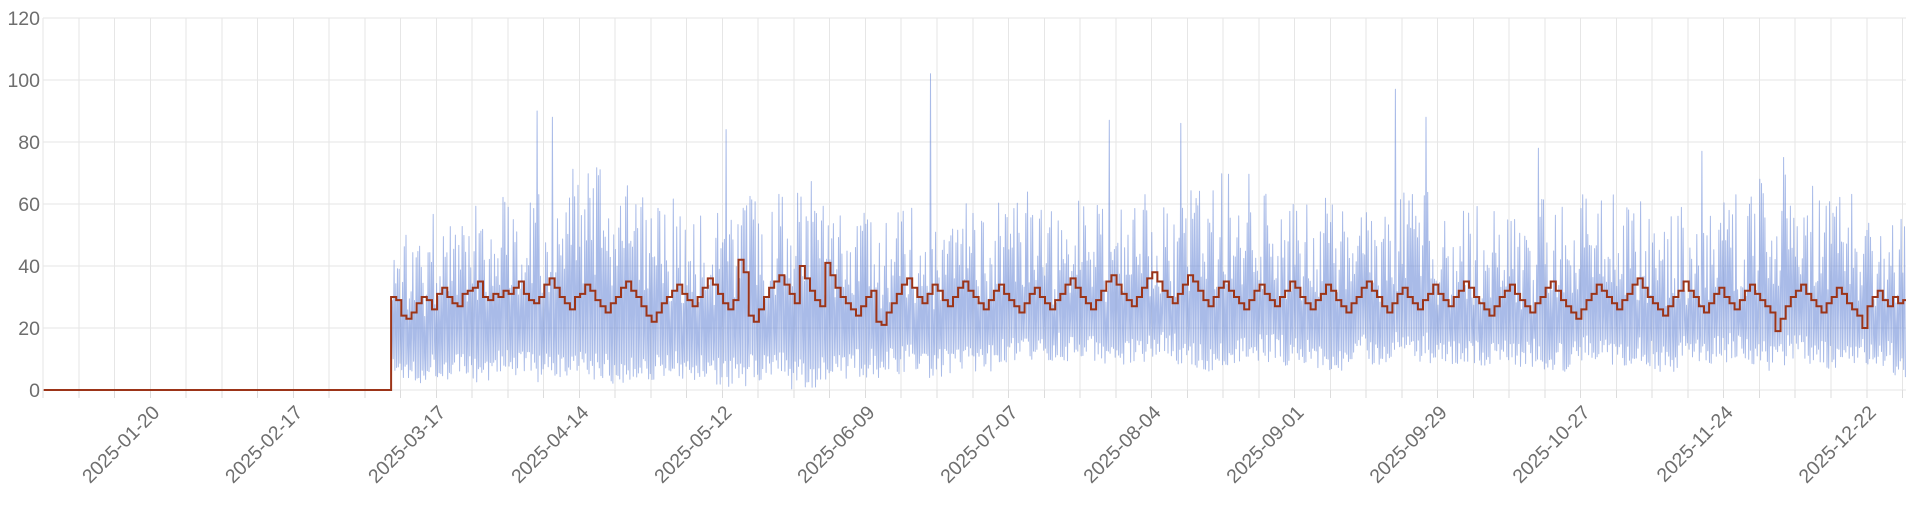 The height and width of the screenshot is (512, 1920). What do you see at coordinates (29, 329) in the screenshot?
I see `y-axis-label: 20` at bounding box center [29, 329].